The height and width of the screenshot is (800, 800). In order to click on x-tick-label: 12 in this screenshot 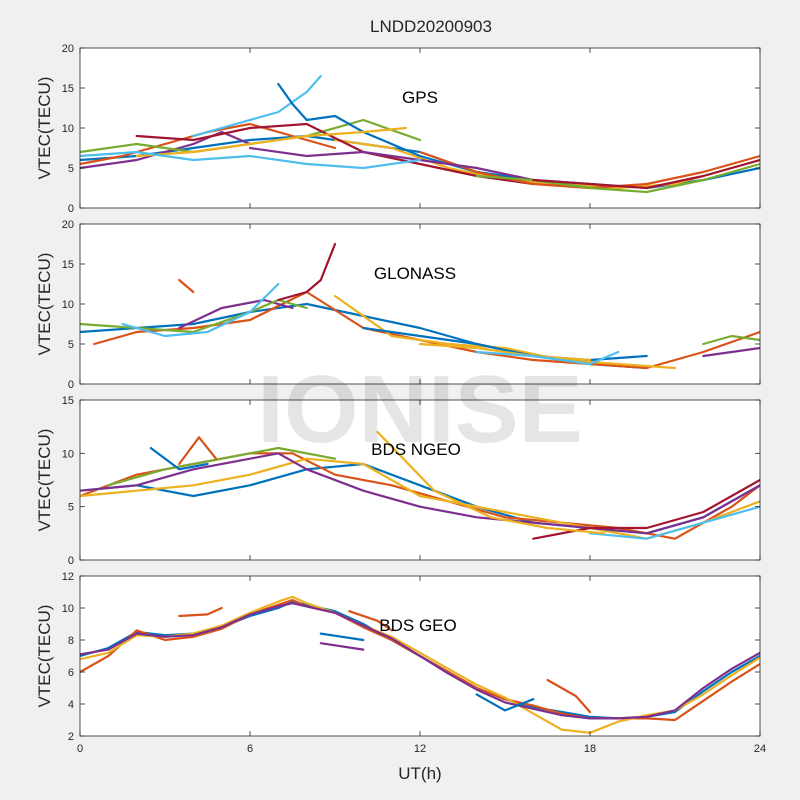, I will do `click(420, 749)`.